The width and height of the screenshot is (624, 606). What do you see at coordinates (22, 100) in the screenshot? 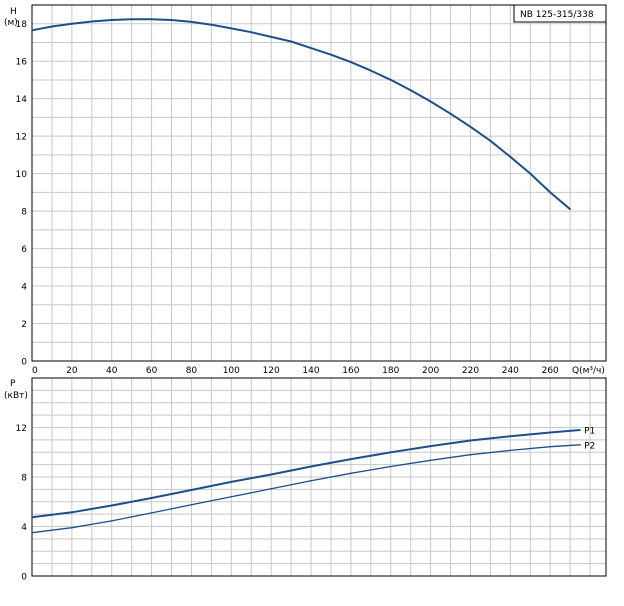
I see `y-tick-label: 14` at bounding box center [22, 100].